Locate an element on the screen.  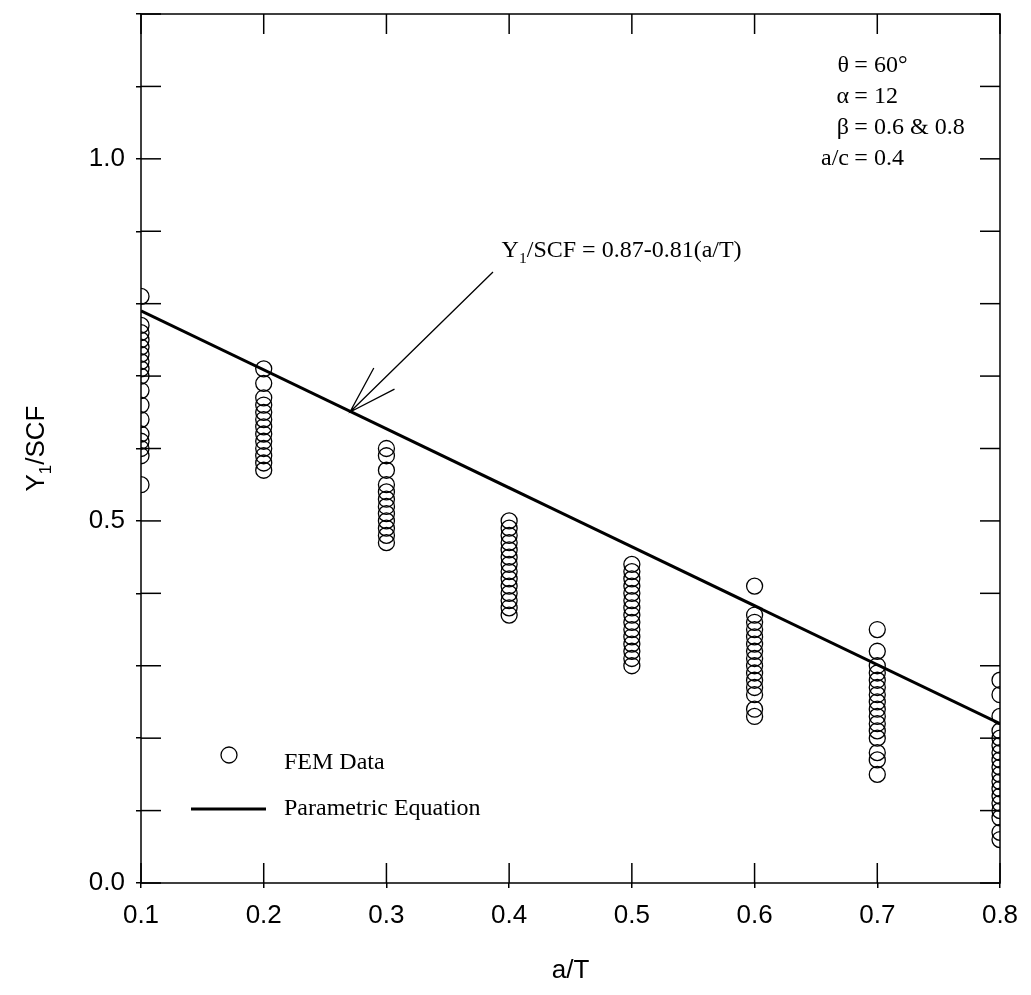
y-tick-label: 0.5 is located at coordinates (106, 519).